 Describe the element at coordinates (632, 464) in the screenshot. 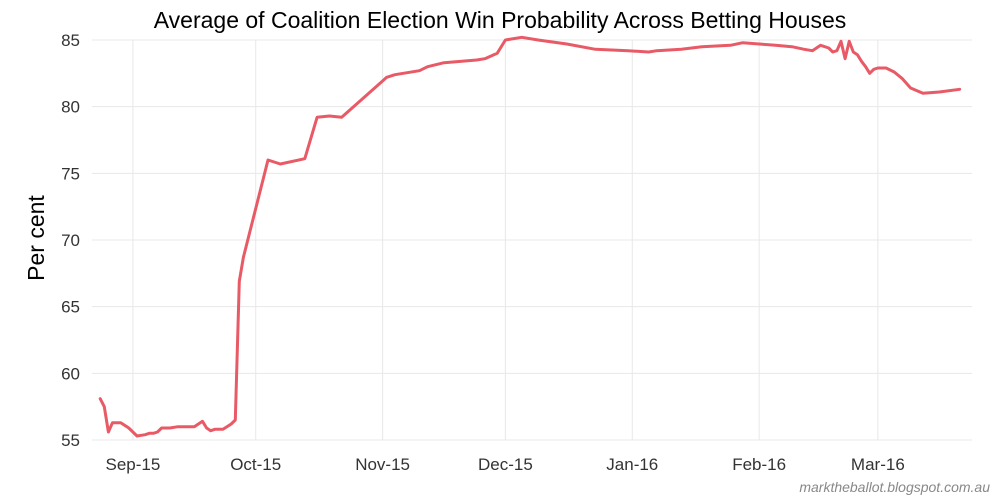

I see `x-tick-label: Jan-16` at that location.